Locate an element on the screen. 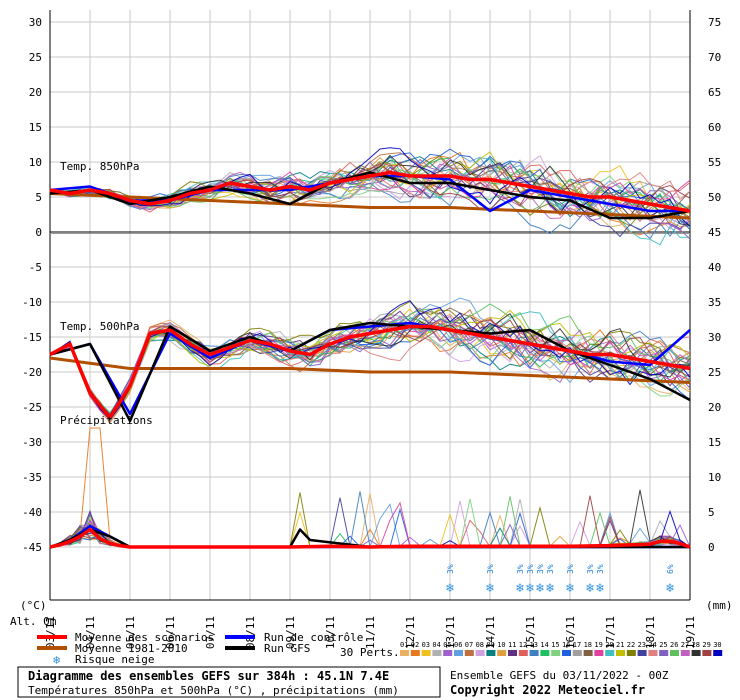 This screenshot has width=740, height=700. zero-line is located at coordinates (370, 232).